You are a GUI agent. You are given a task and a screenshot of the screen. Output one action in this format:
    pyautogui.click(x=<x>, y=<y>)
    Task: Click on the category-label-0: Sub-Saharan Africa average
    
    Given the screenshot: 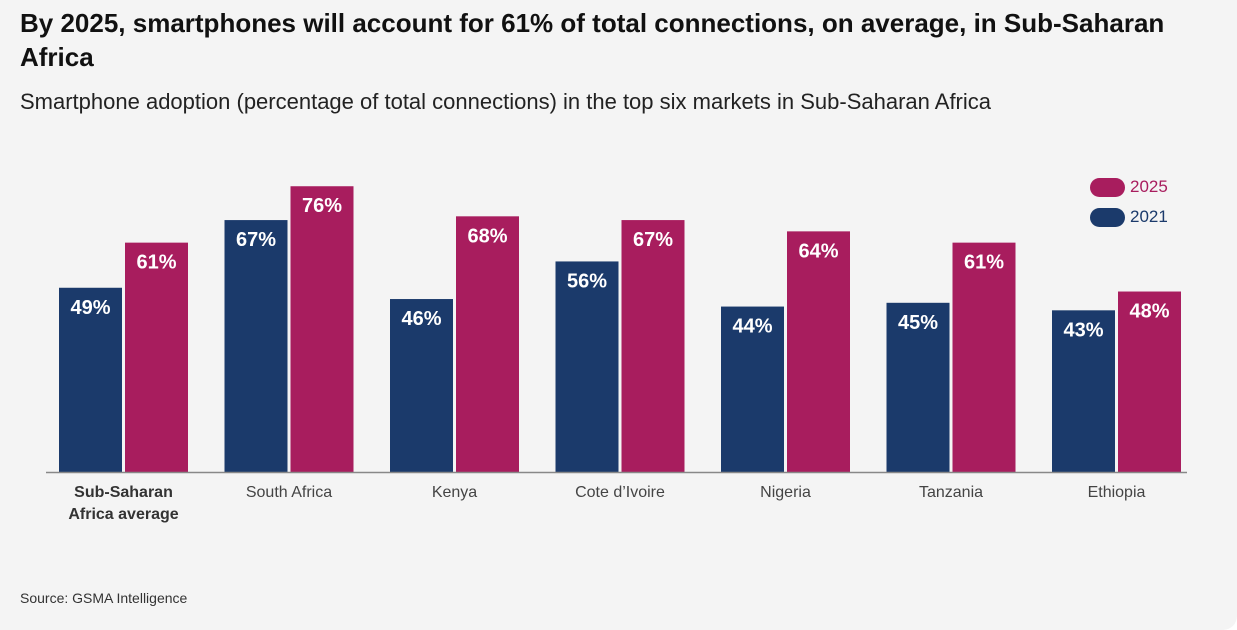 What is the action you would take?
    pyautogui.click(x=123, y=503)
    